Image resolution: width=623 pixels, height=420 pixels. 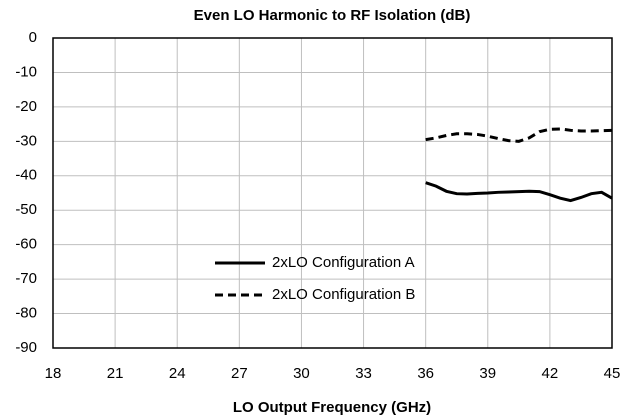 I want to click on x-tick-label: 27, so click(x=239, y=373).